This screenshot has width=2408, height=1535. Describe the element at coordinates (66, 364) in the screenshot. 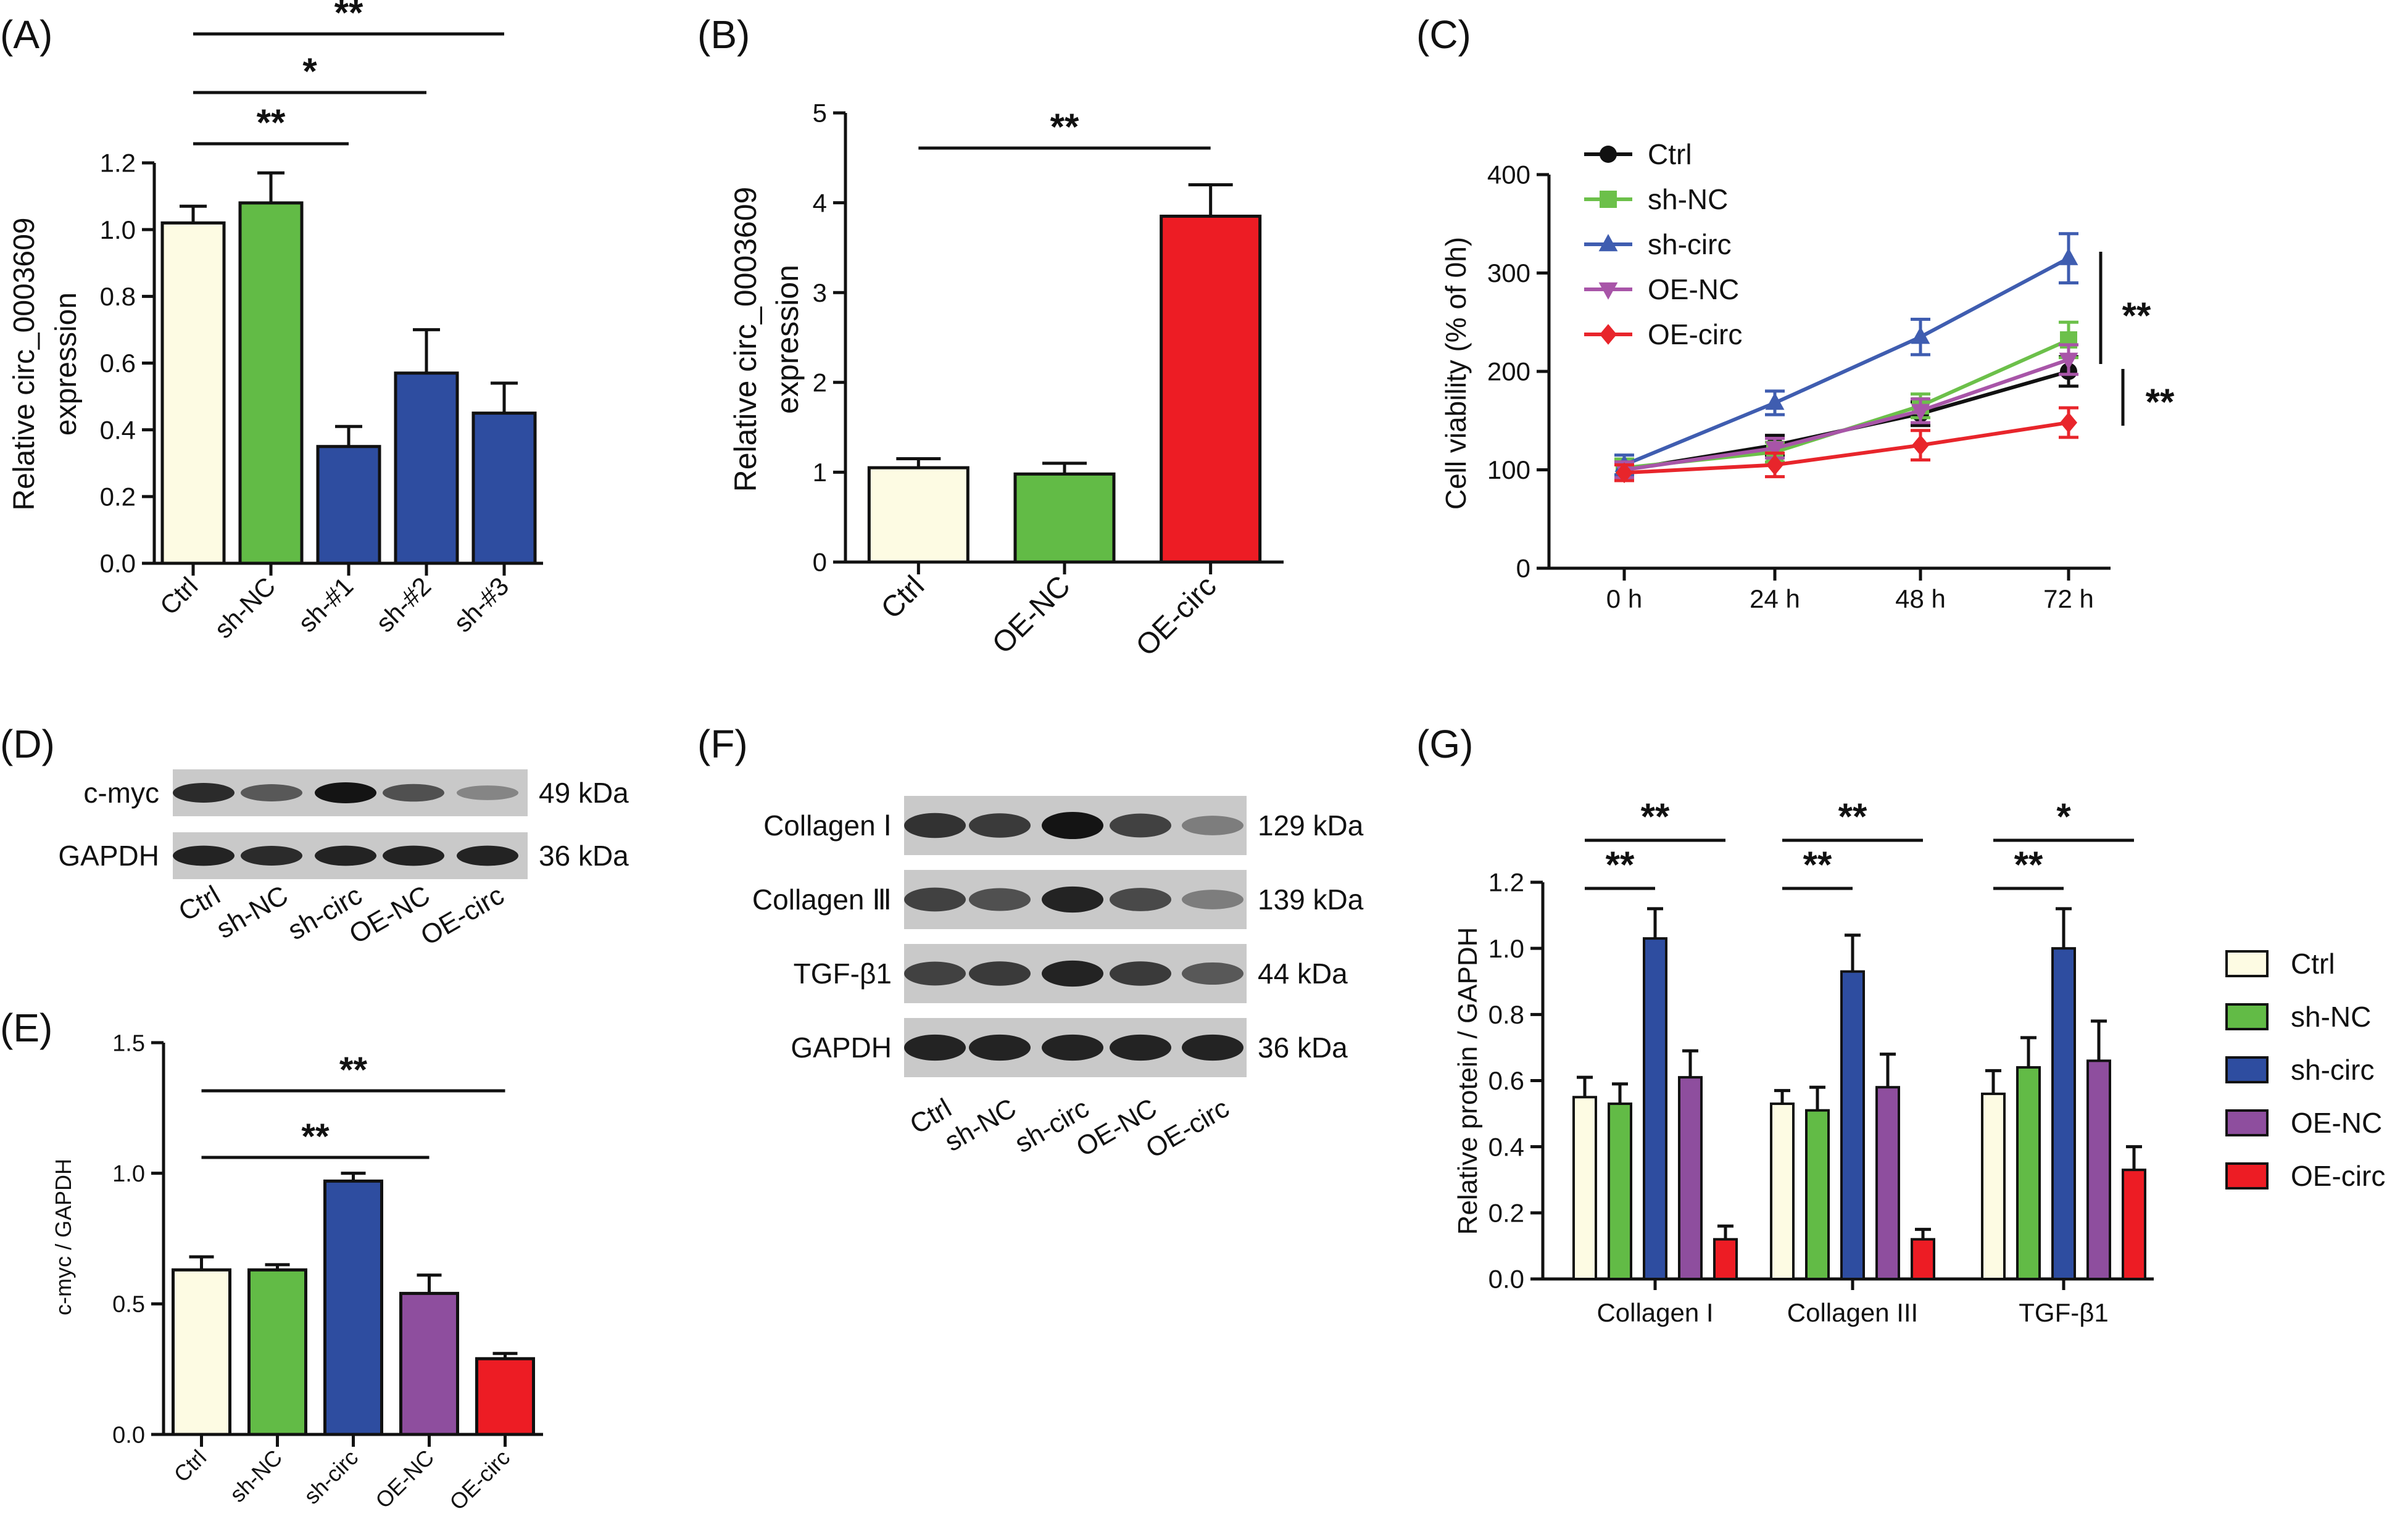

I see `y-axis-label: expression` at that location.